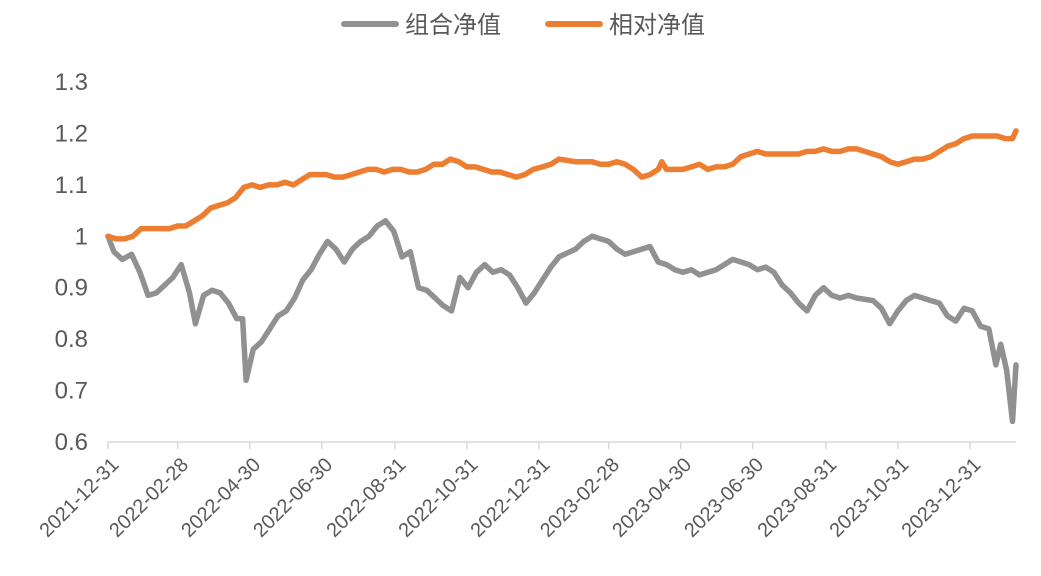 The height and width of the screenshot is (576, 1041). I want to click on y-tick-label: 0.9, so click(71, 288).